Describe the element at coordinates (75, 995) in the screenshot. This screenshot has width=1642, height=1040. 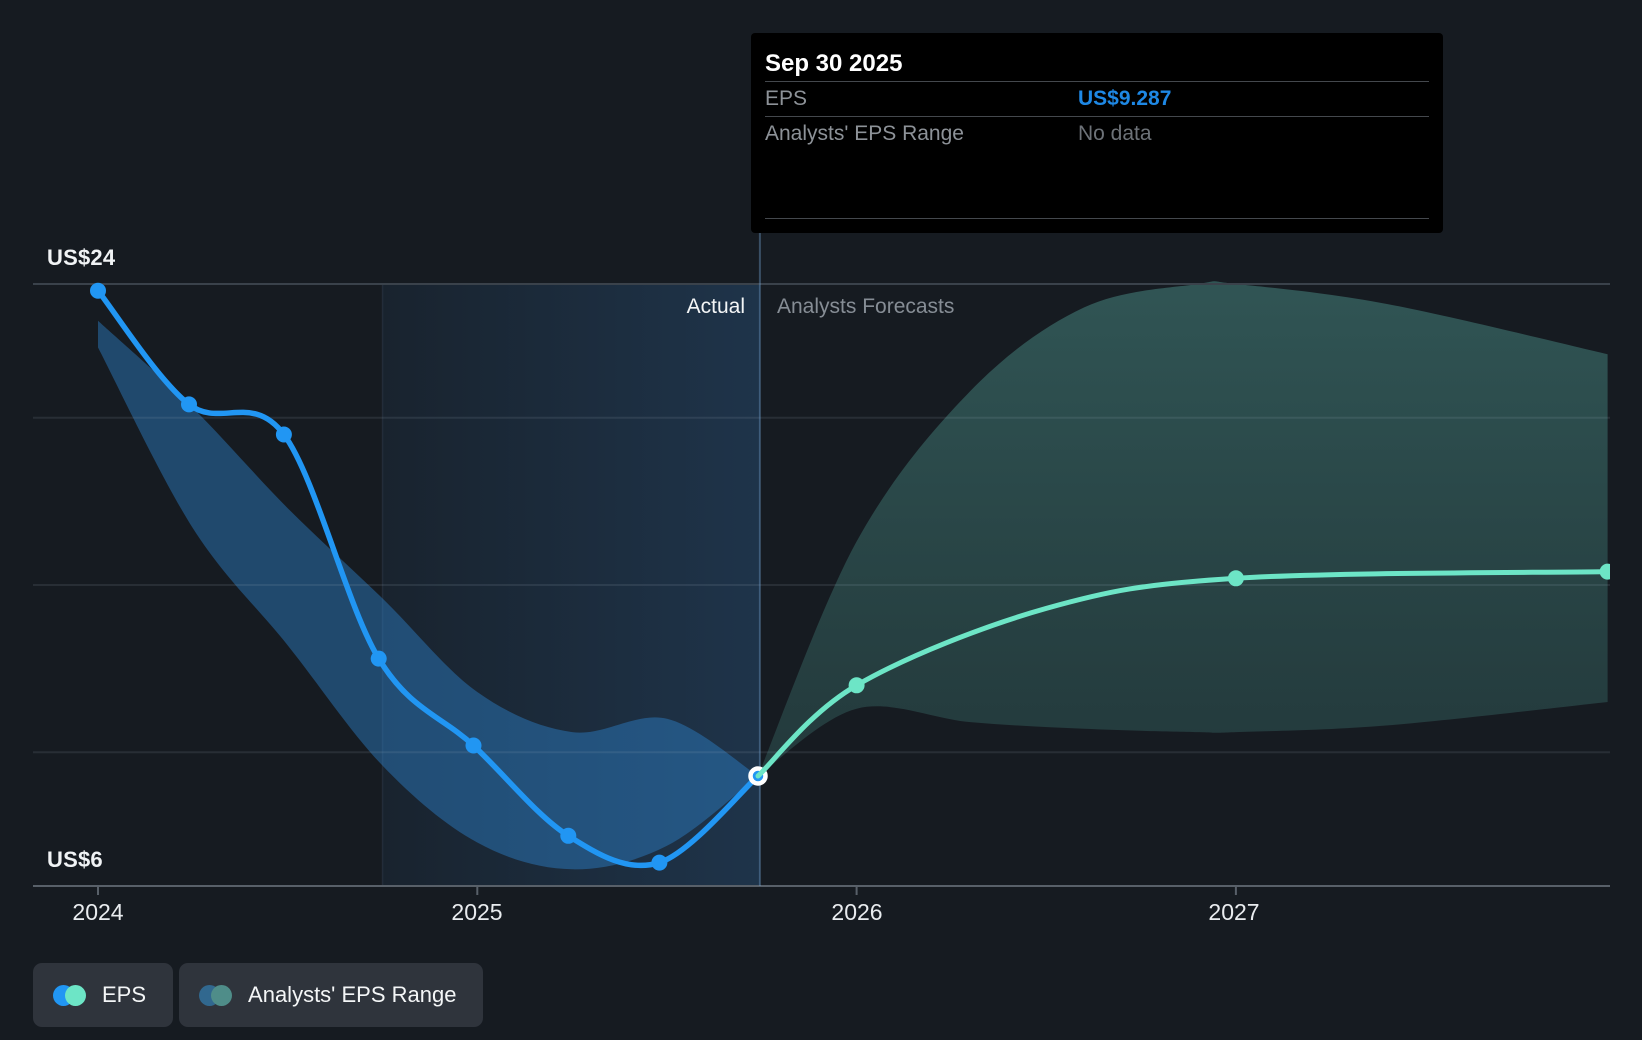
I see `eps-forecast-color-dot` at that location.